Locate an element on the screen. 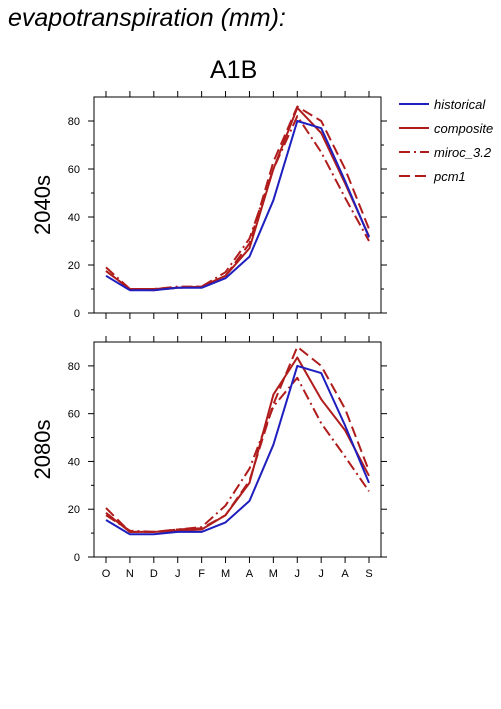 This screenshot has width=501, height=709. legend-label-pcm1: pcm1 is located at coordinates (449, 176).